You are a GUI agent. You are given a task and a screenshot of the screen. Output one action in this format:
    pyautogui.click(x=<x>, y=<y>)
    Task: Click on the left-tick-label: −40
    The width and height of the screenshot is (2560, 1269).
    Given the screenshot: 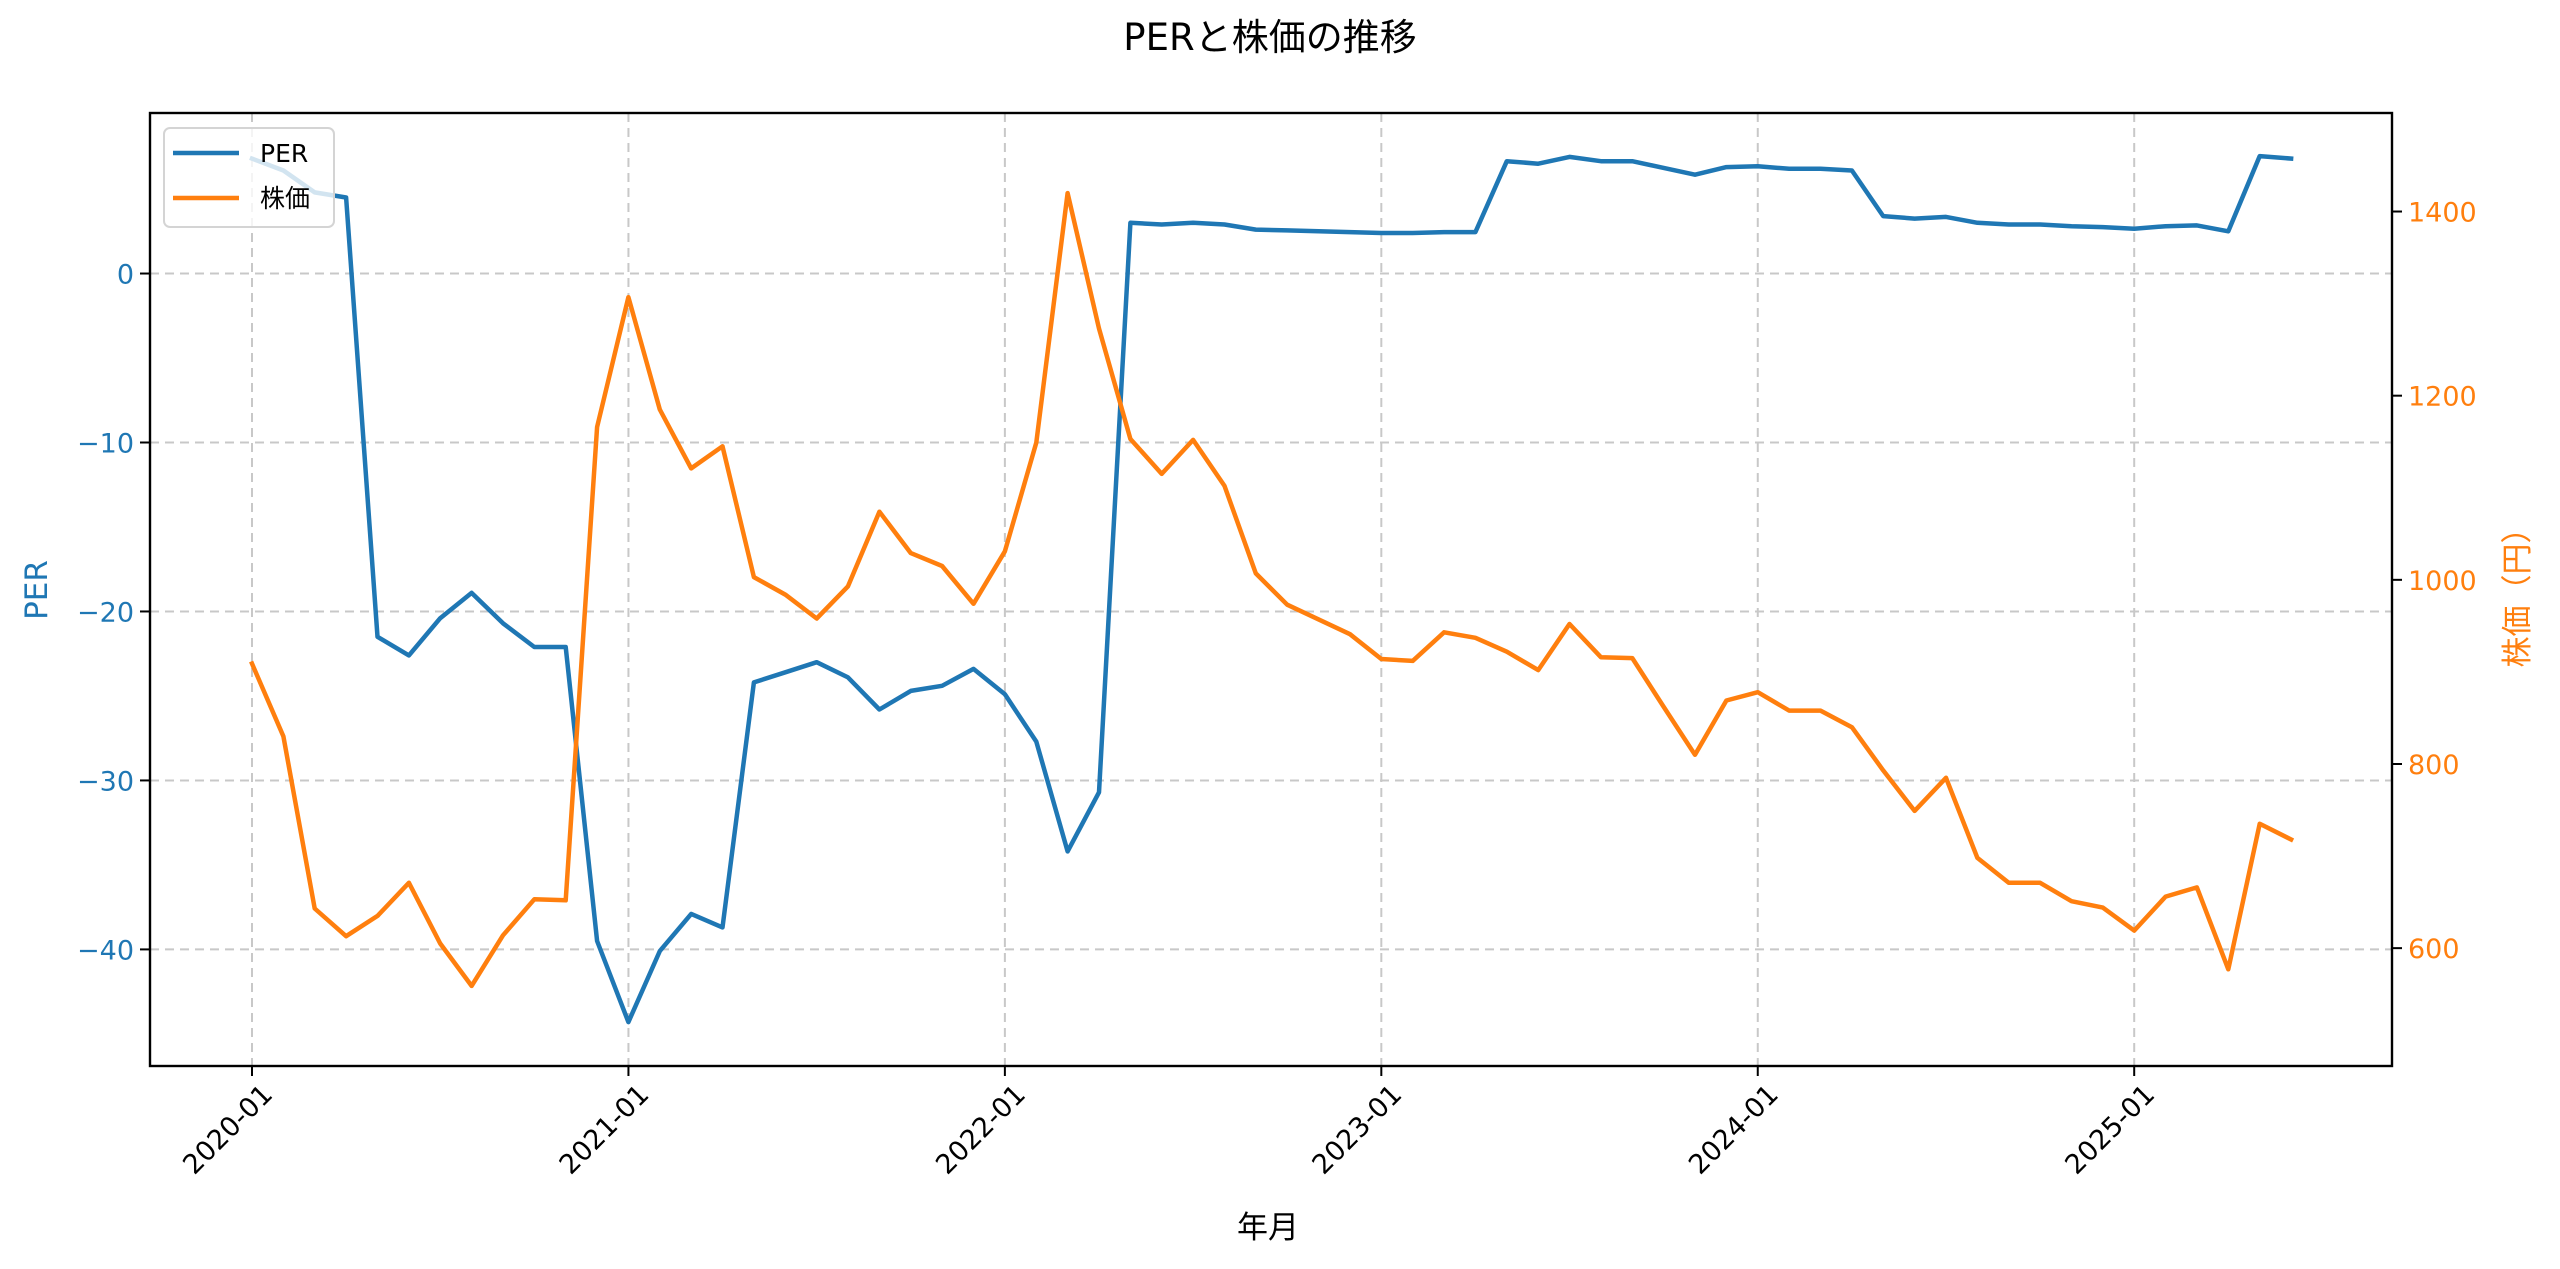 What is the action you would take?
    pyautogui.click(x=105, y=950)
    